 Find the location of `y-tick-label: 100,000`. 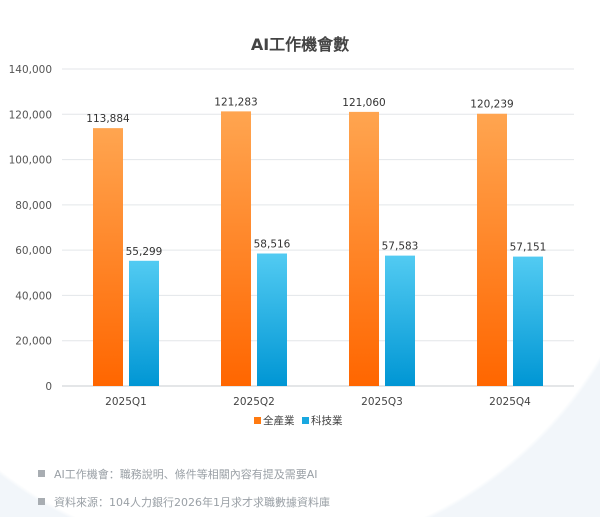

y-tick-label: 100,000 is located at coordinates (30, 161).